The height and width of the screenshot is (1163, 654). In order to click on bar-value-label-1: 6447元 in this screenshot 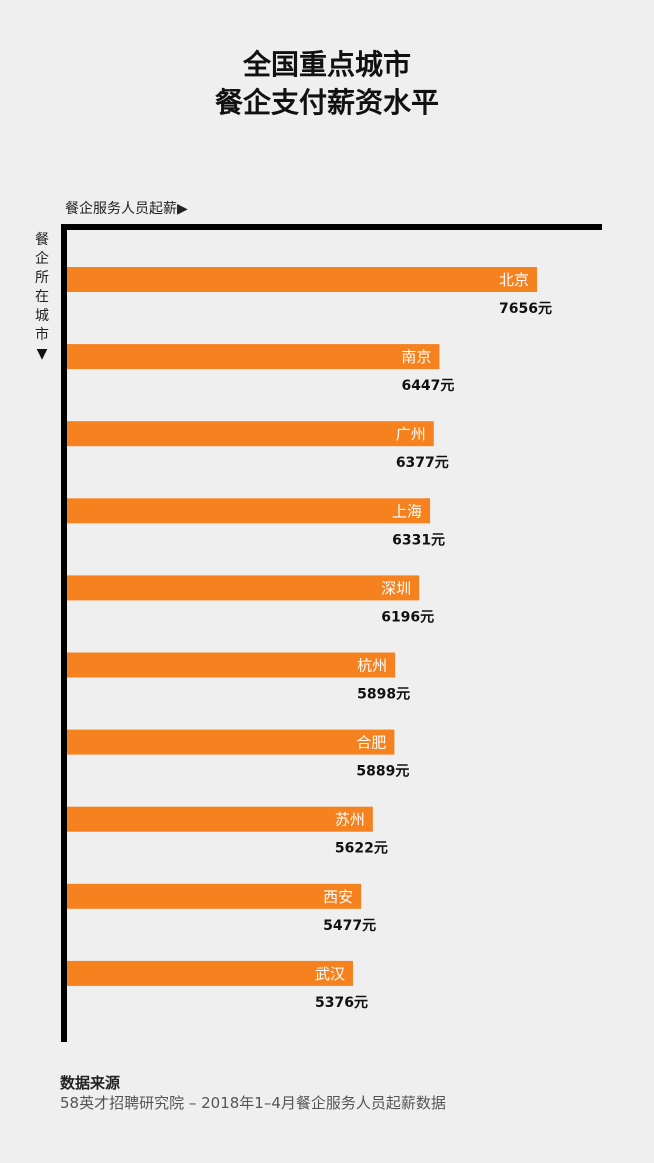, I will do `click(427, 386)`.